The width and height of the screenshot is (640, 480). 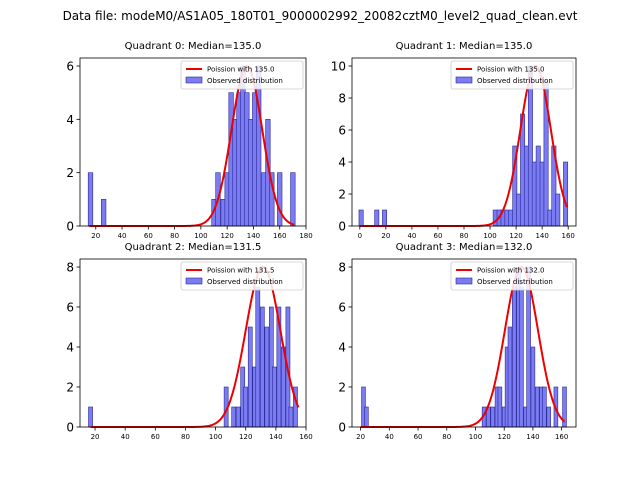 I want to click on quadrant-3-title: Quadrant 3: Median=132.0, so click(x=464, y=247).